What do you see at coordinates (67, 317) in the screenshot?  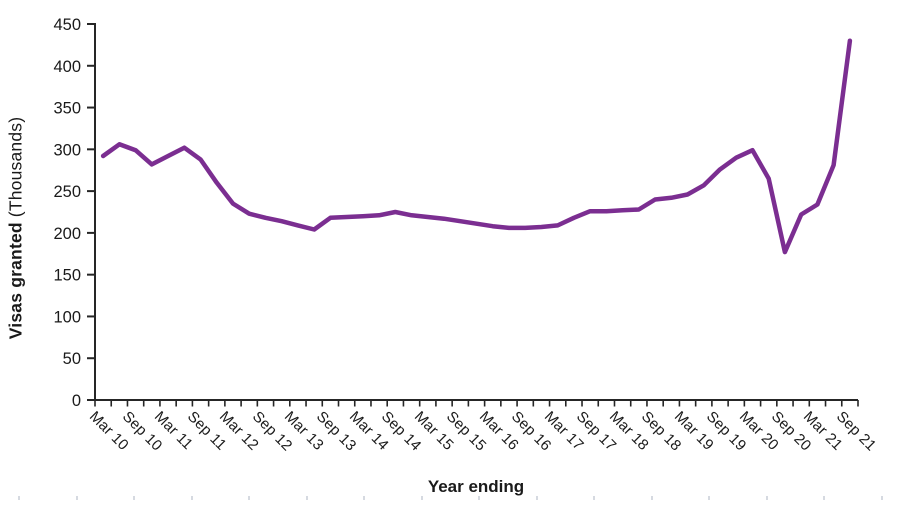 I see `y-tick-label: 100` at bounding box center [67, 317].